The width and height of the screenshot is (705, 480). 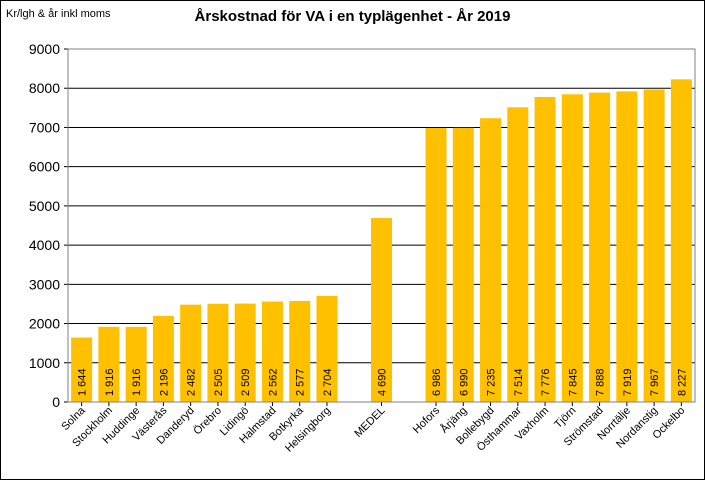 What do you see at coordinates (164, 382) in the screenshot?
I see `bar-value-label: 2 196` at bounding box center [164, 382].